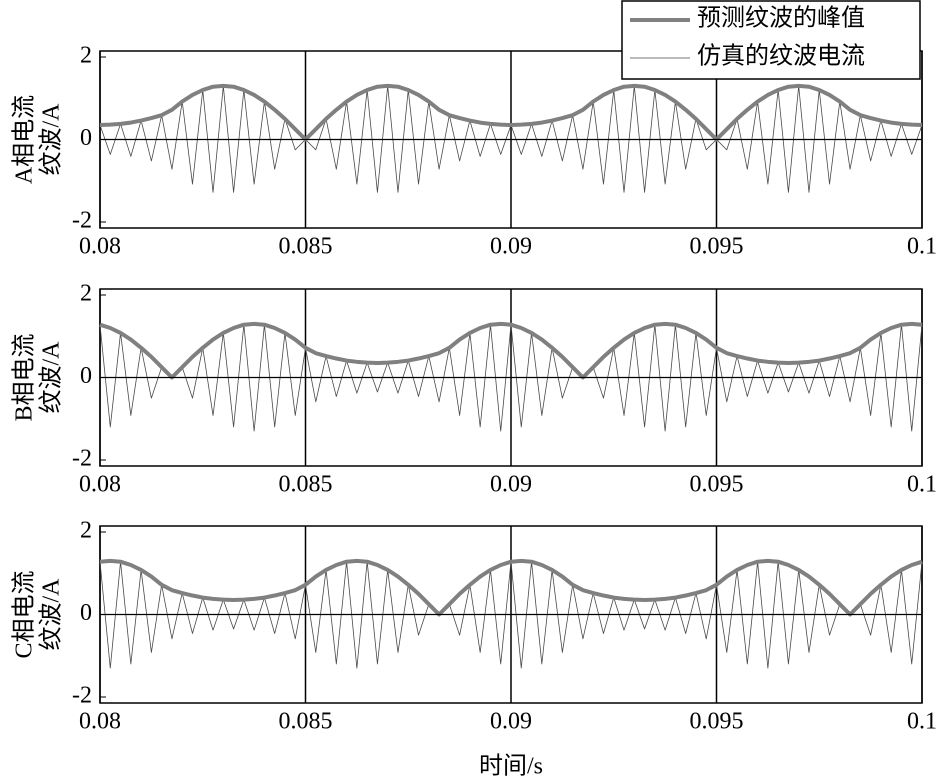 This screenshot has width=940, height=784. What do you see at coordinates (781, 18) in the screenshot?
I see `legend-label: 预测纹波的峰值` at bounding box center [781, 18].